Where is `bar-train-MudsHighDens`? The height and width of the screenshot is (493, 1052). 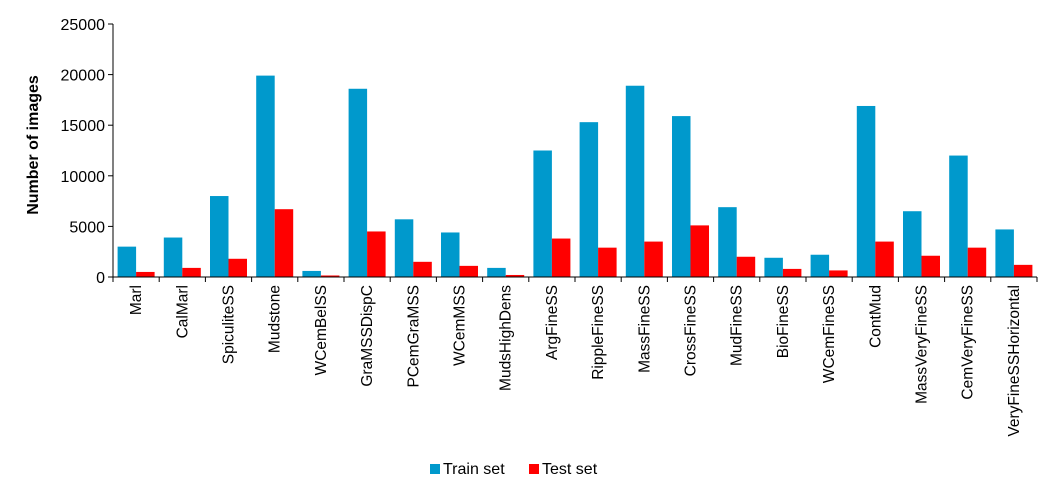 bar-train-MudsHighDens is located at coordinates (496, 272).